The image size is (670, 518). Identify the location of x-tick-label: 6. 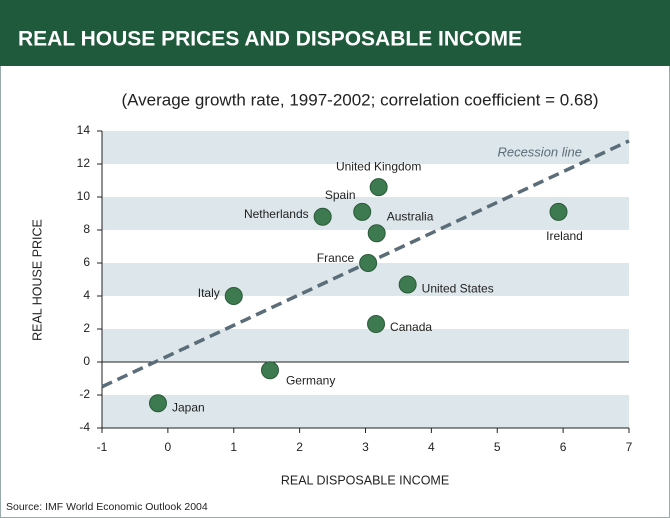
(563, 447).